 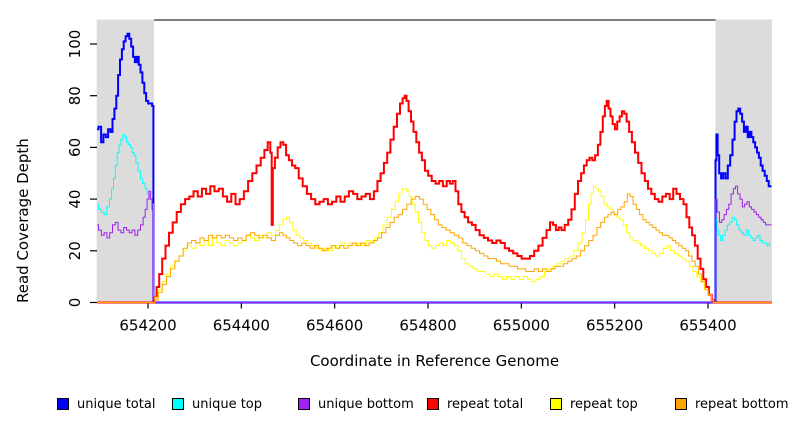 I want to click on x-tick-label: 655000, so click(x=521, y=326).